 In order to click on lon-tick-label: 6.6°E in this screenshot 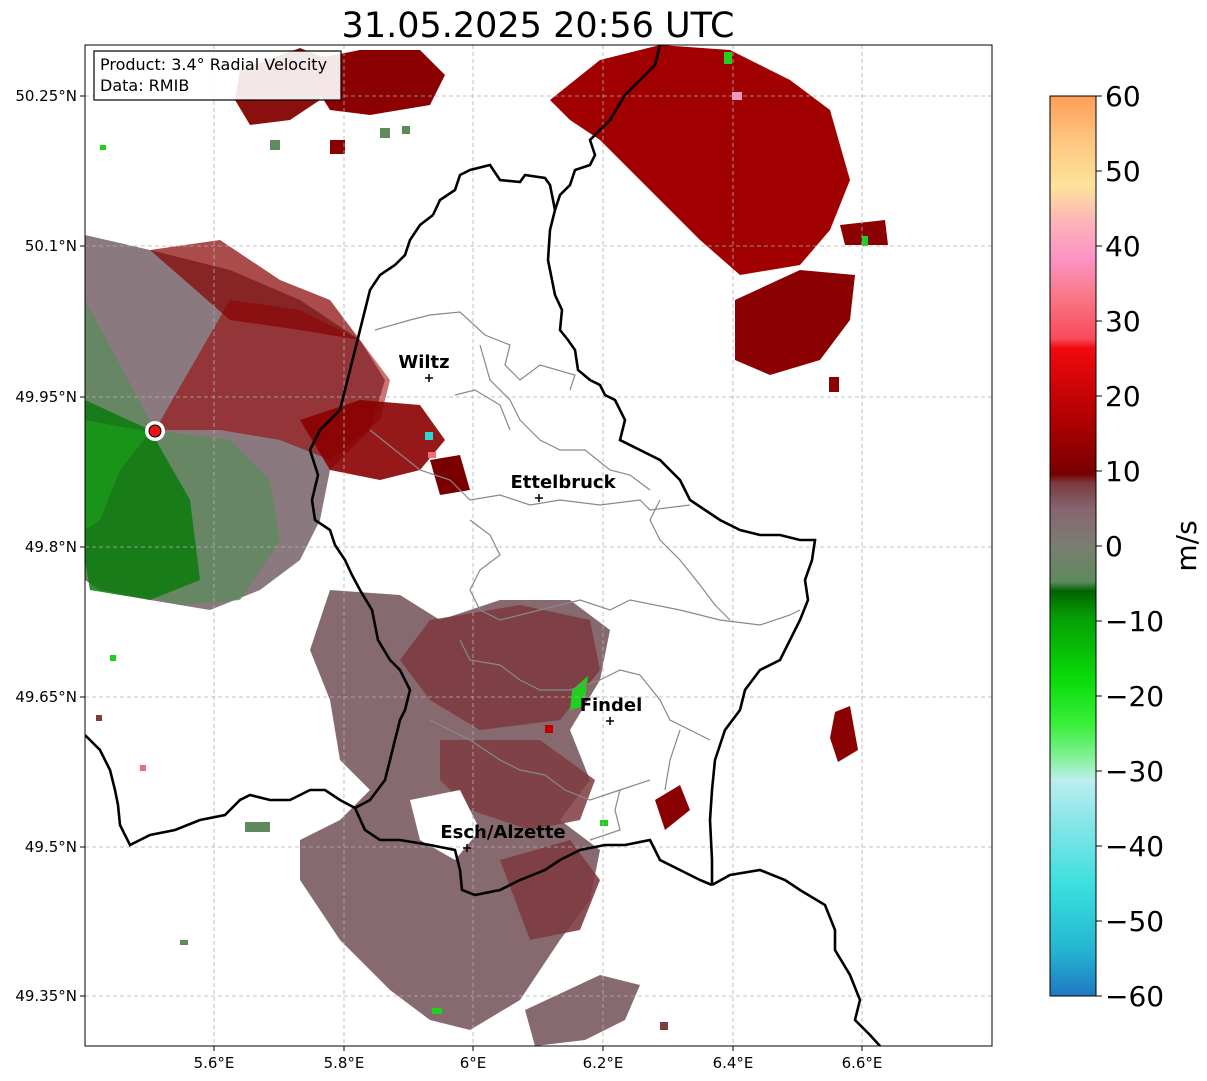, I will do `click(862, 1063)`.